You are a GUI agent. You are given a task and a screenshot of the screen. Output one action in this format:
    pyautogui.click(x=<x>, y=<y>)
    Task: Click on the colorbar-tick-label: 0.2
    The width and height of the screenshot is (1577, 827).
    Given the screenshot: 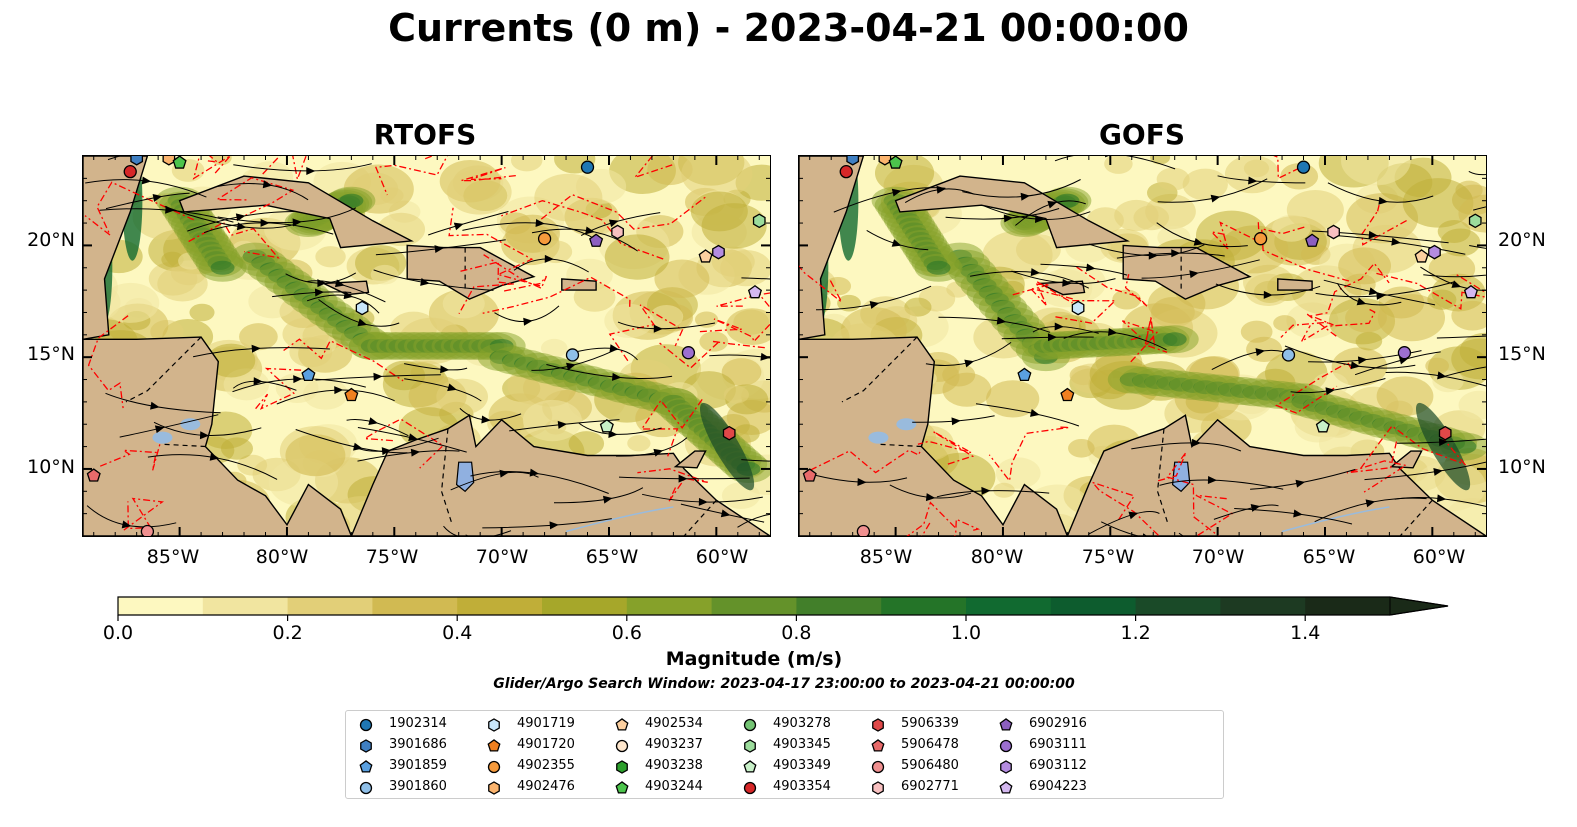 What is the action you would take?
    pyautogui.click(x=287, y=633)
    